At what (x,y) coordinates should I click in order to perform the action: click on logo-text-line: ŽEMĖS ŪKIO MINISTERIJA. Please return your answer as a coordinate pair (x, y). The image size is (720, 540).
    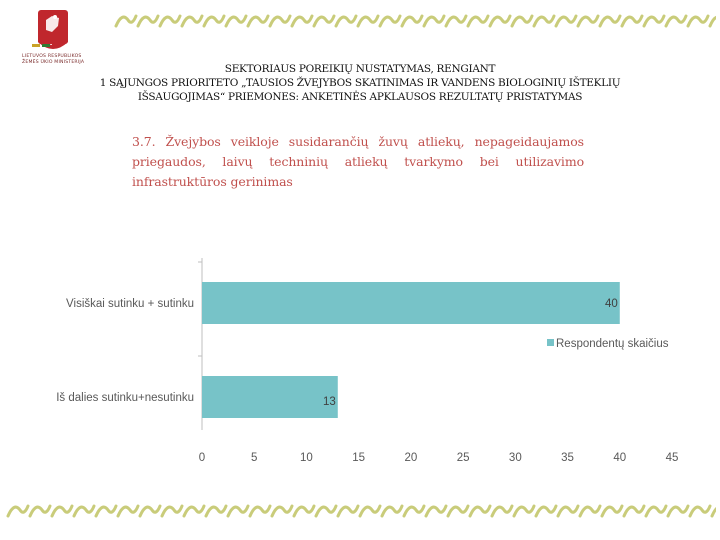
    Looking at the image, I should click on (53, 62).